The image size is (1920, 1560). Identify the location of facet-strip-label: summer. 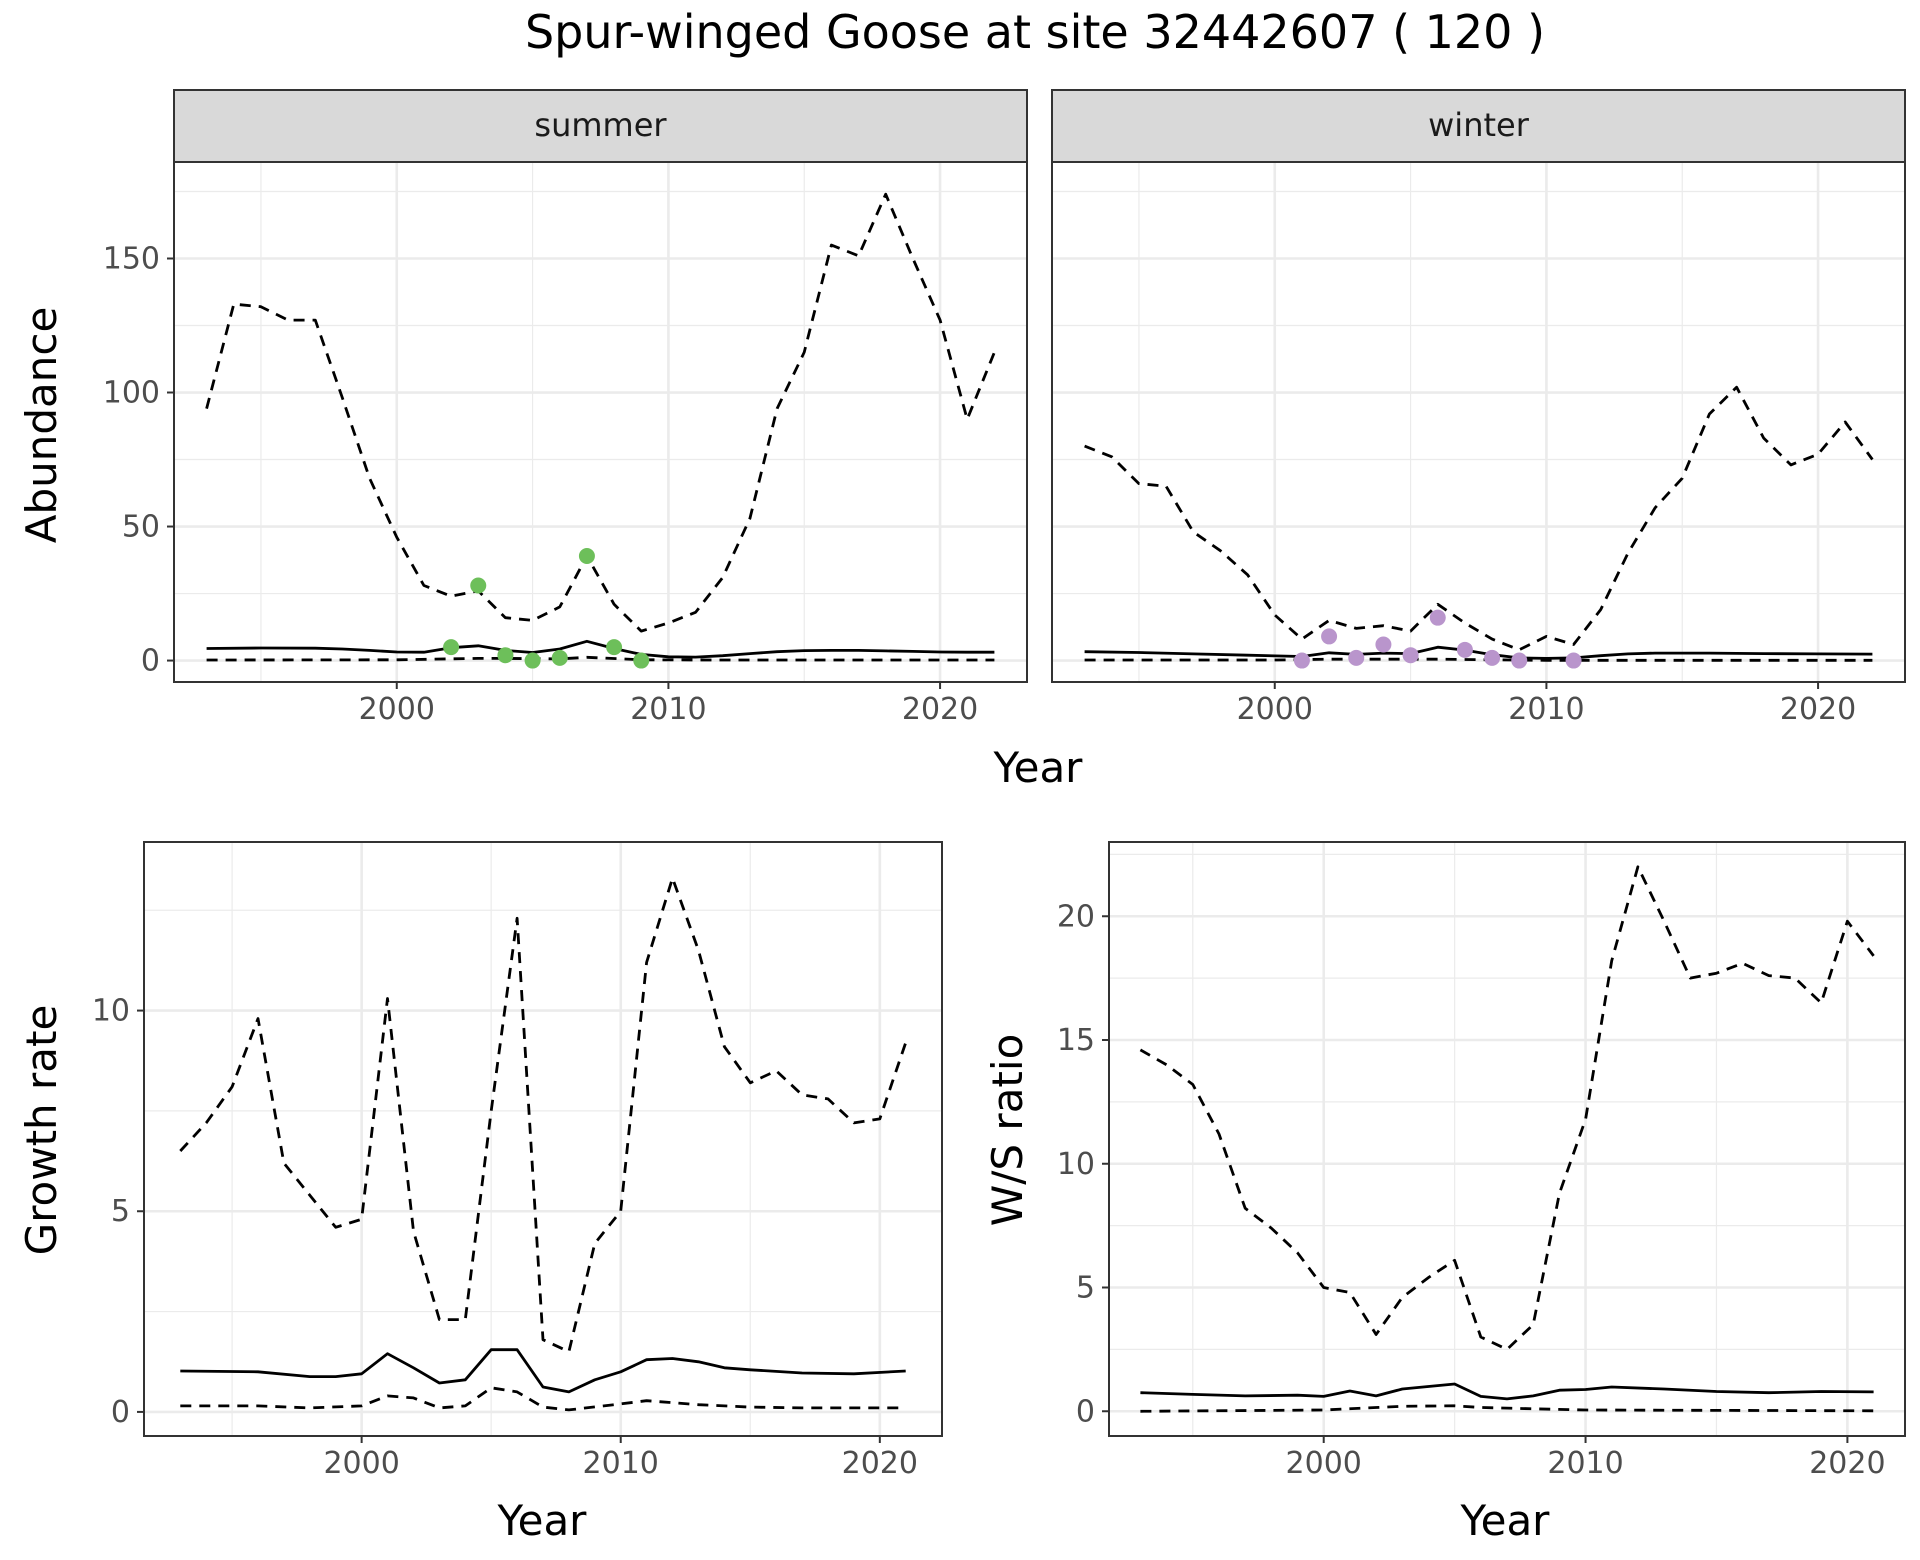
(600, 125).